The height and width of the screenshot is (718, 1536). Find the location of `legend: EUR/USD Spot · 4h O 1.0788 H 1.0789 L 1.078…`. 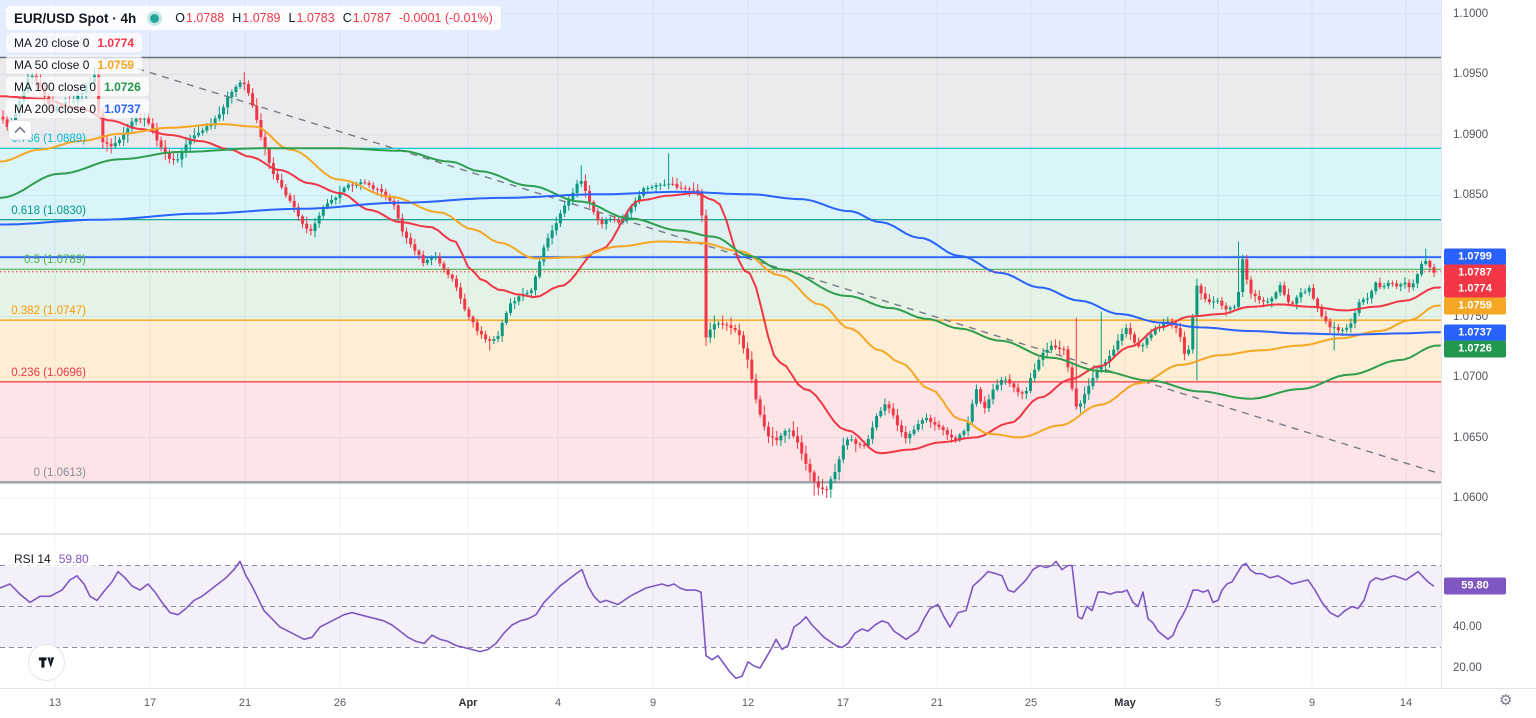

legend: EUR/USD Spot · 4h O 1.0788 H 1.0789 L 1.078… is located at coordinates (253, 62).